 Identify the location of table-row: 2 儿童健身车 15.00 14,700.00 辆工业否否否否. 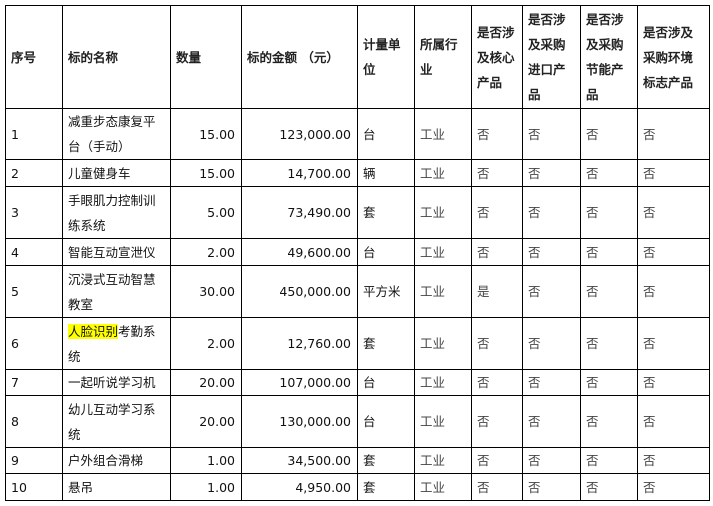
(357, 173).